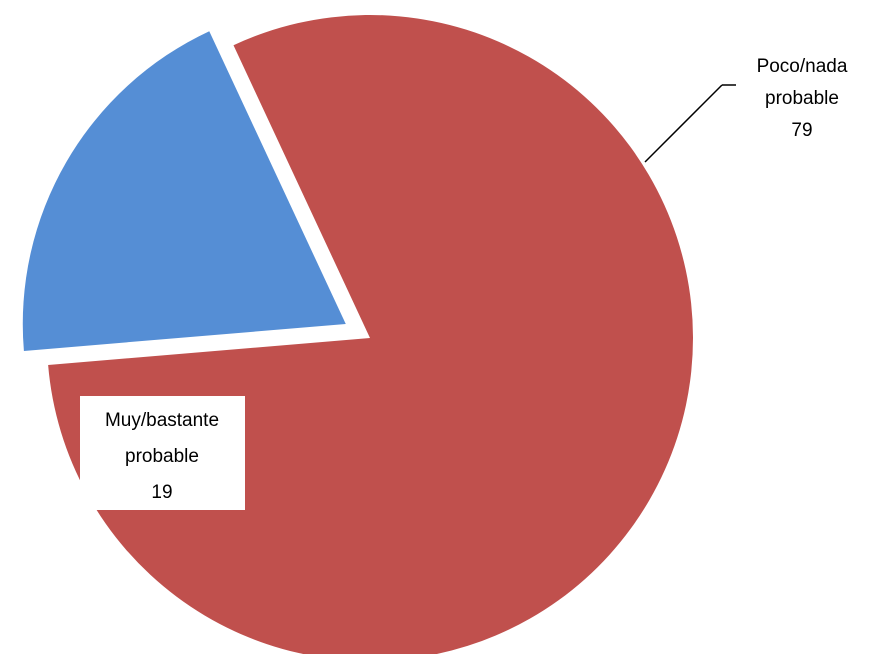  Describe the element at coordinates (161, 492) in the screenshot. I see `data-label-muy-bastante-value: 19` at that location.